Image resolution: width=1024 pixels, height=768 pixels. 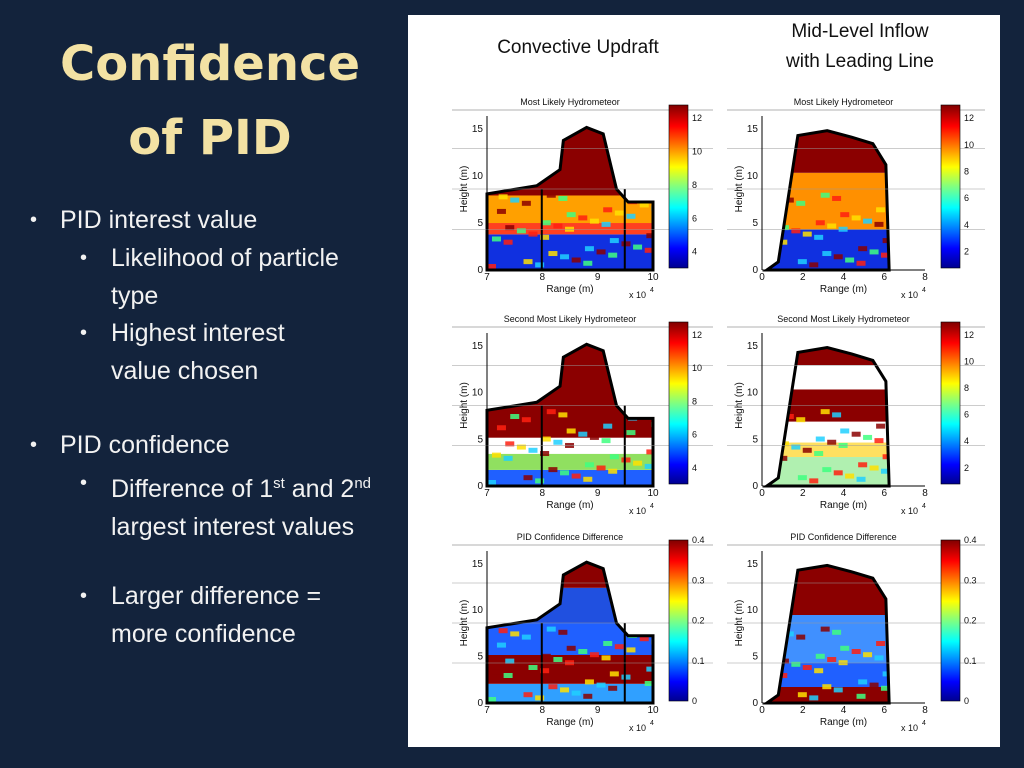 I want to click on panel-title: PID Confidence Difference, so click(x=843, y=537).